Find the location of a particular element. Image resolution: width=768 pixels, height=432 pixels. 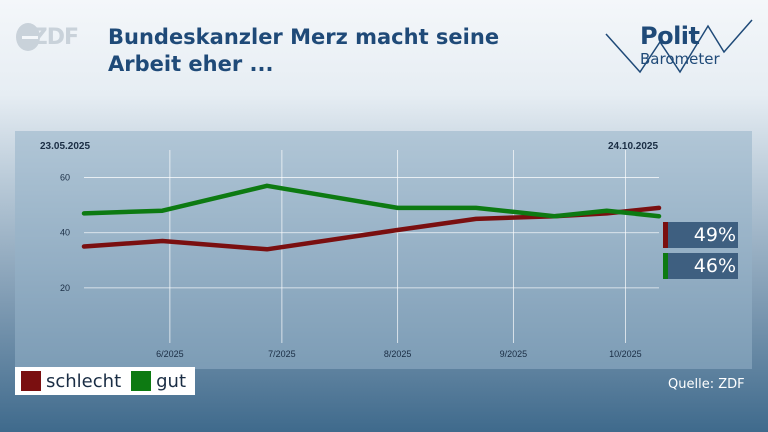

end-value-schlecht: 49% is located at coordinates (700, 235).